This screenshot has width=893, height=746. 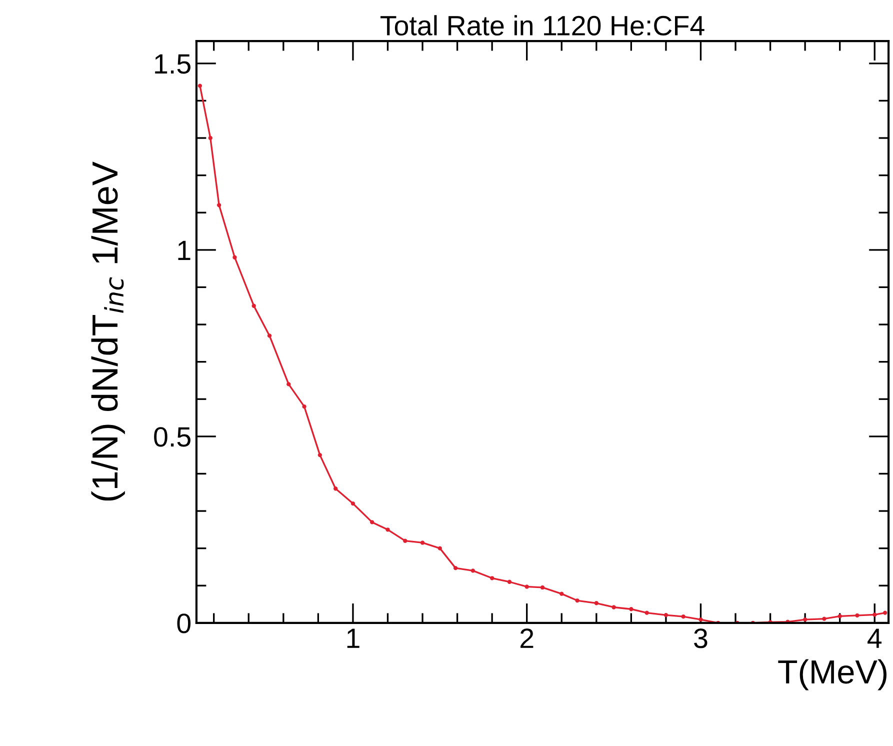 What do you see at coordinates (184, 250) in the screenshot?
I see `y-tick-label: 1` at bounding box center [184, 250].